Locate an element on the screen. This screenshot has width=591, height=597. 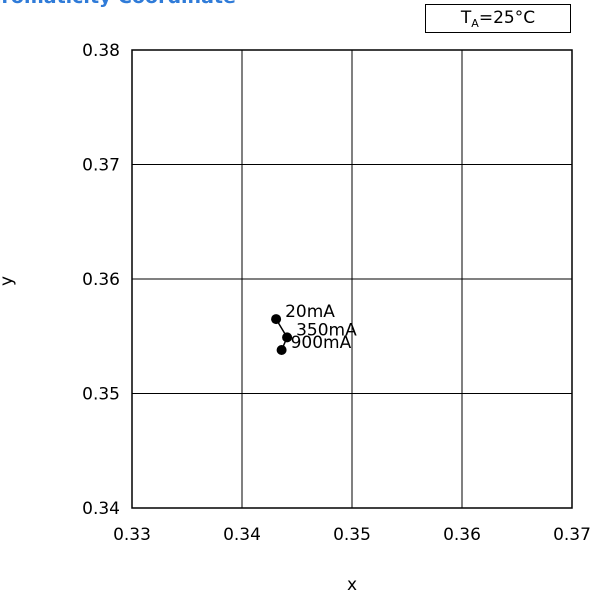
x-tick-label: 0.36 is located at coordinates (462, 535).